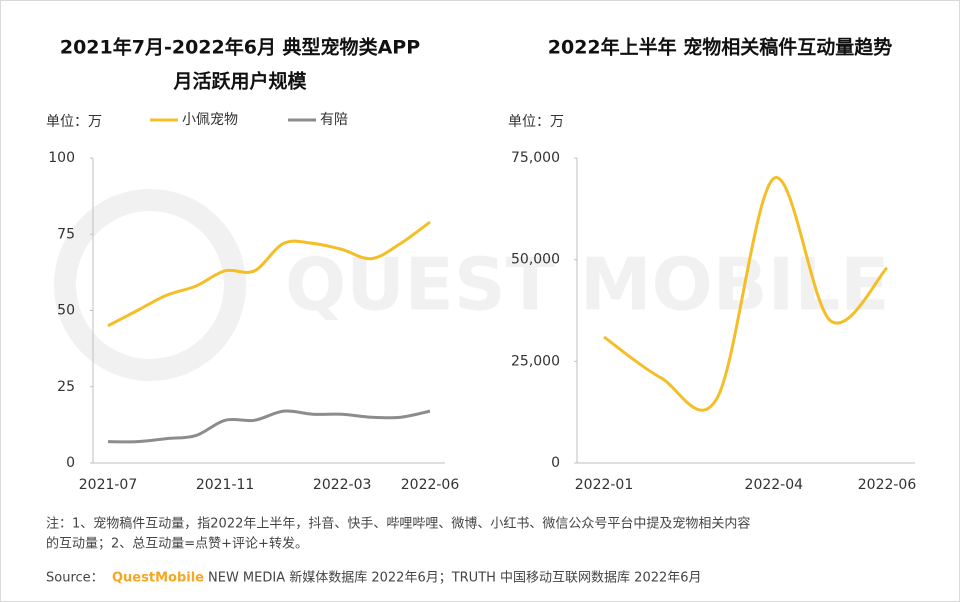 Image resolution: width=960 pixels, height=602 pixels. I want to click on source-brand: QuestMobile, so click(158, 578).